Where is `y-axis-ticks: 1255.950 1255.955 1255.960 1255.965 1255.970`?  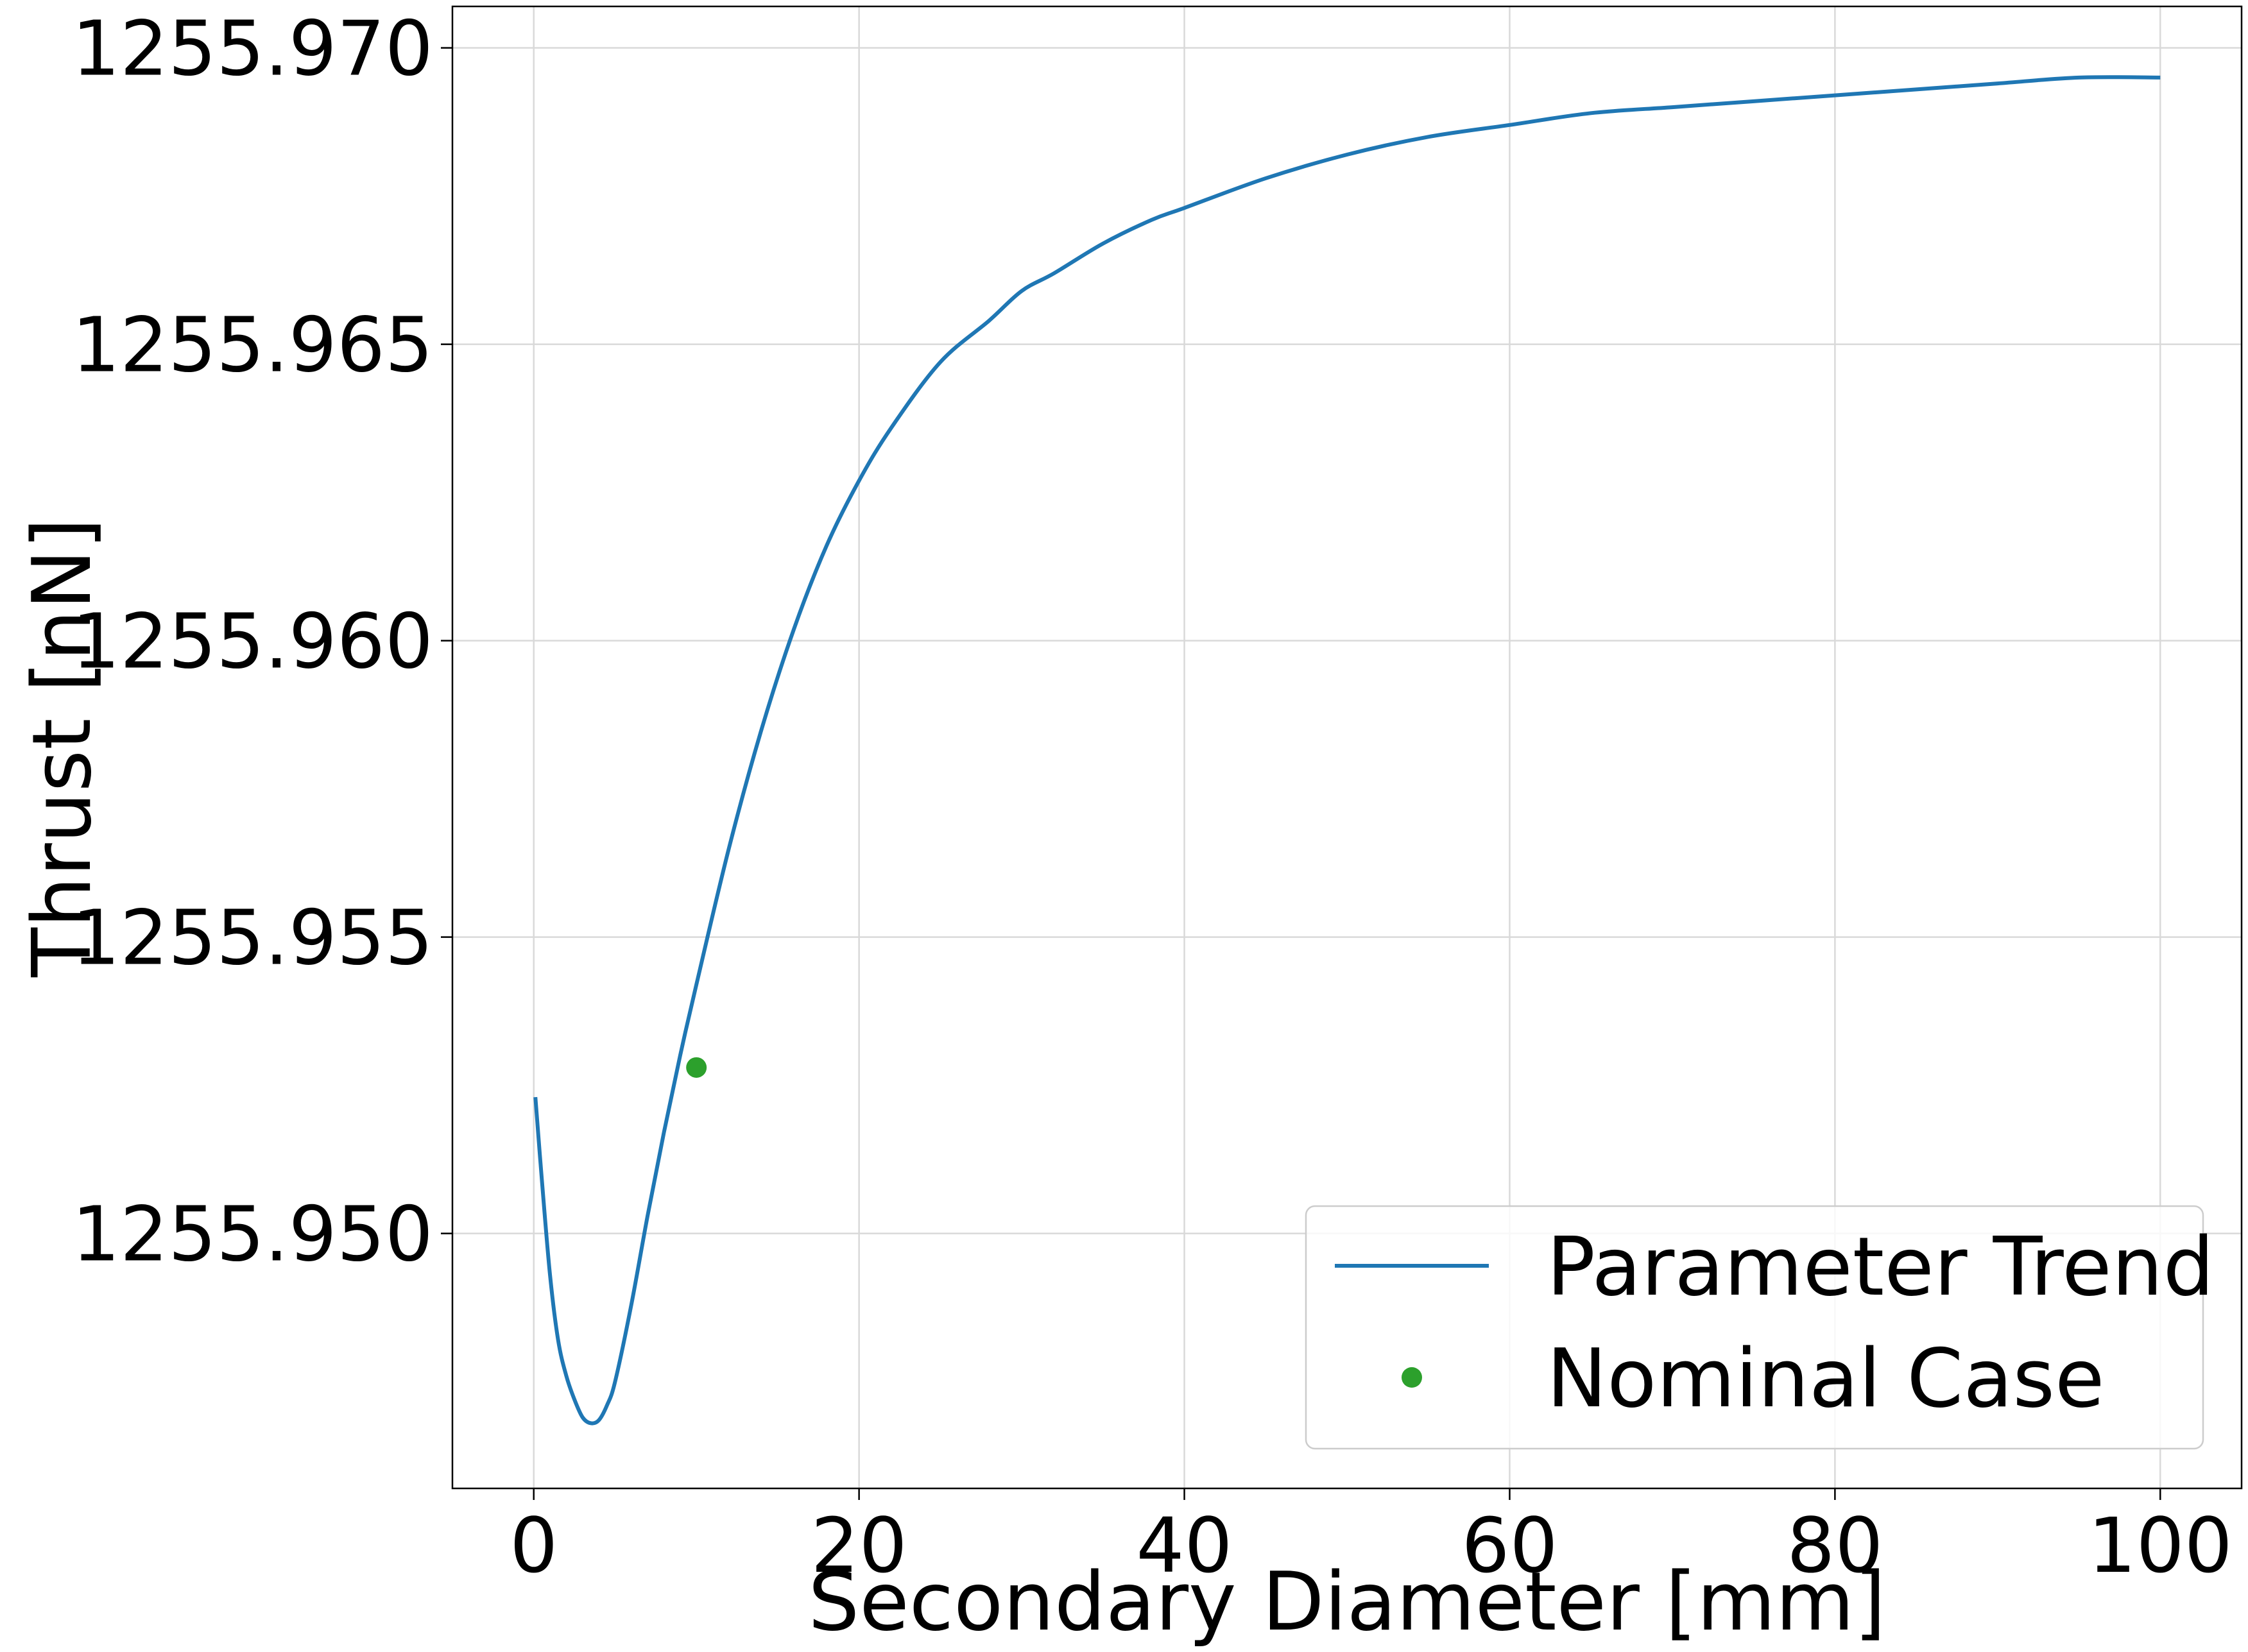 y-axis-ticks: 1255.950 1255.955 1255.960 1255.965 1255.970 is located at coordinates (262, 641).